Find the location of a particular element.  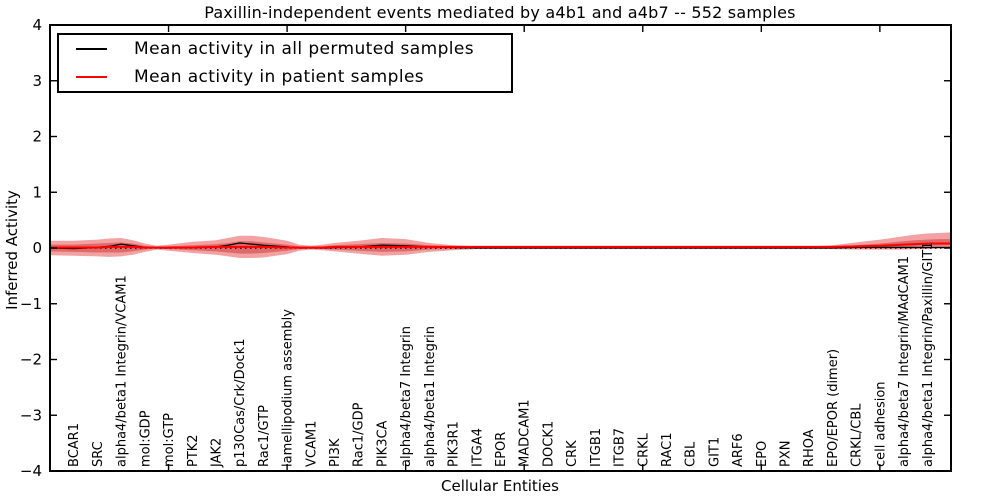

category-label: Rac1/GTP is located at coordinates (264, 436).